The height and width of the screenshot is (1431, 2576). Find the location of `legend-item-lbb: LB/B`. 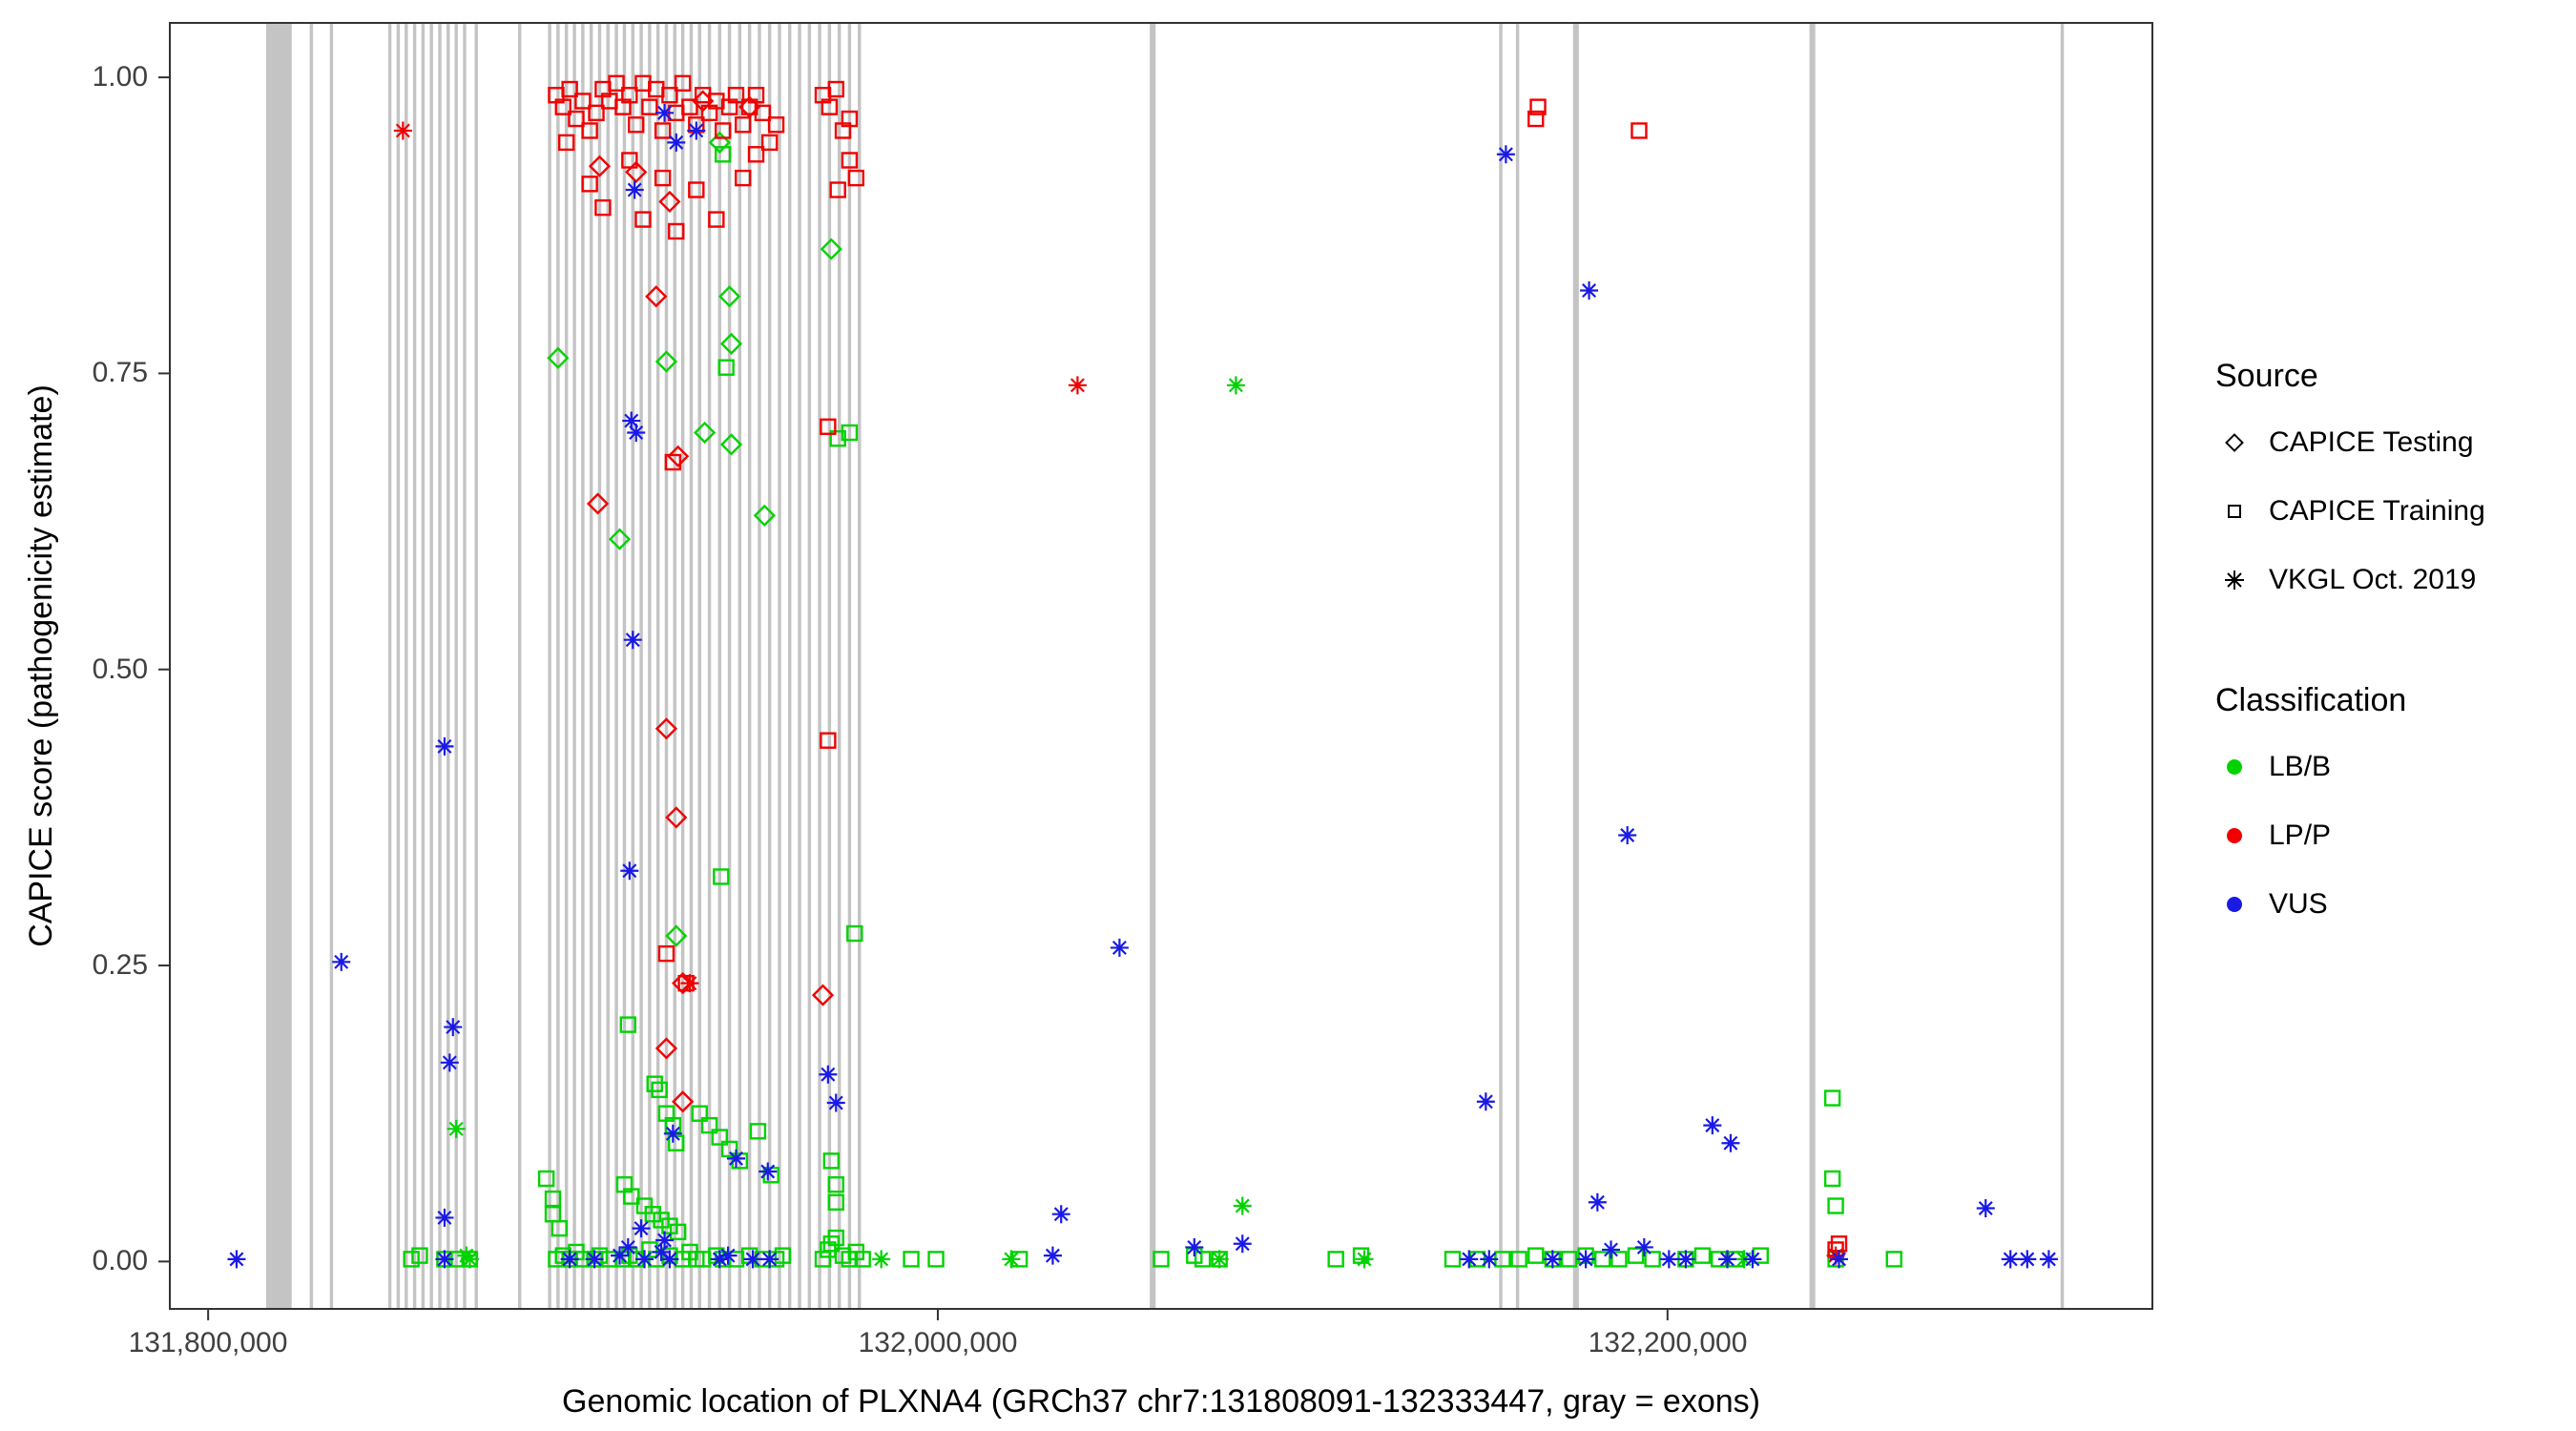

legend-item-lbb: LB/B is located at coordinates (2387, 767).